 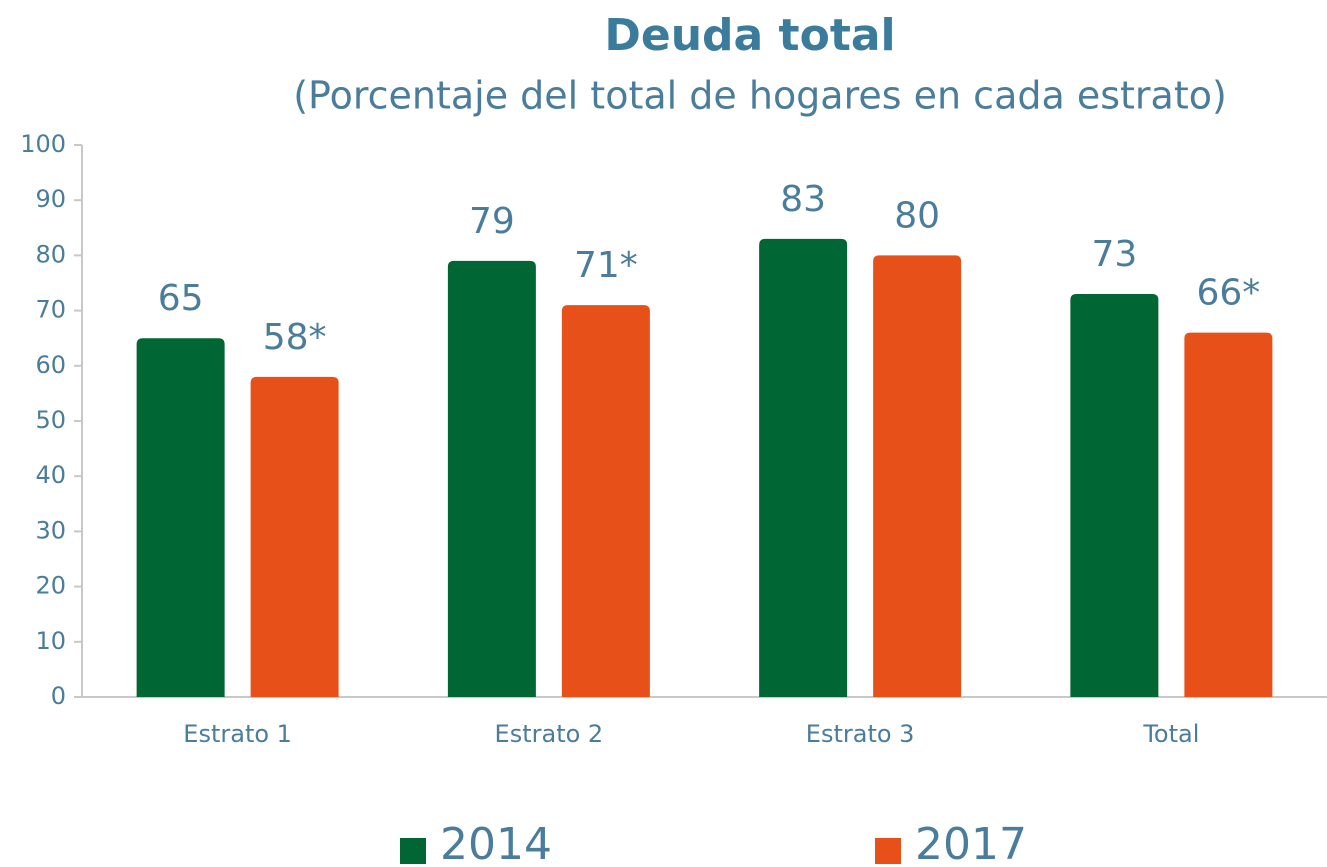 I want to click on legend-label: 2017, so click(x=971, y=843).